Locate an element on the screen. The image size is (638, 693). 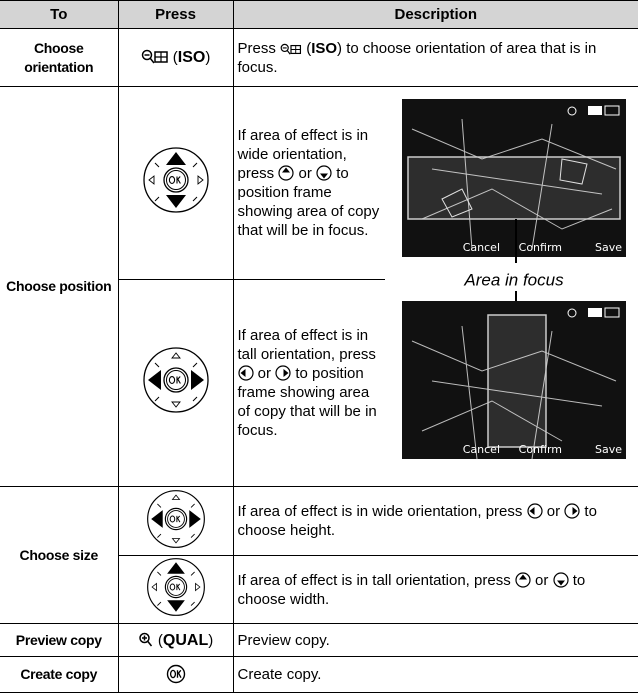
text: Press is located at coordinates (256, 48).